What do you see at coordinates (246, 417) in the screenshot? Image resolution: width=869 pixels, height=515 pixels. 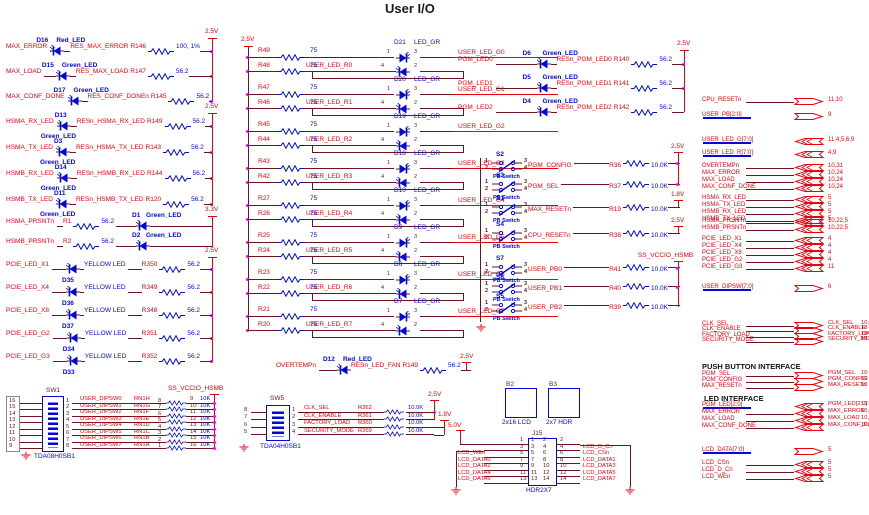 I see `pin-number: 7` at bounding box center [246, 417].